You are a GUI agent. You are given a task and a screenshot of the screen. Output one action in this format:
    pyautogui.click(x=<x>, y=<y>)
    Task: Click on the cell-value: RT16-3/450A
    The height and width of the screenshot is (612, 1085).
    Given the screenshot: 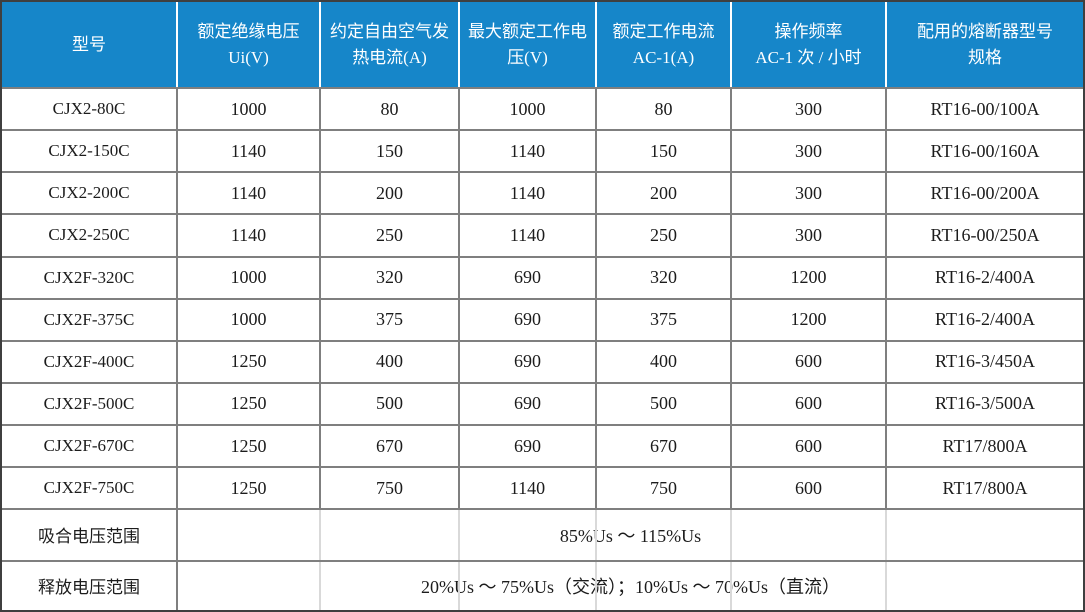 What is the action you would take?
    pyautogui.click(x=984, y=361)
    